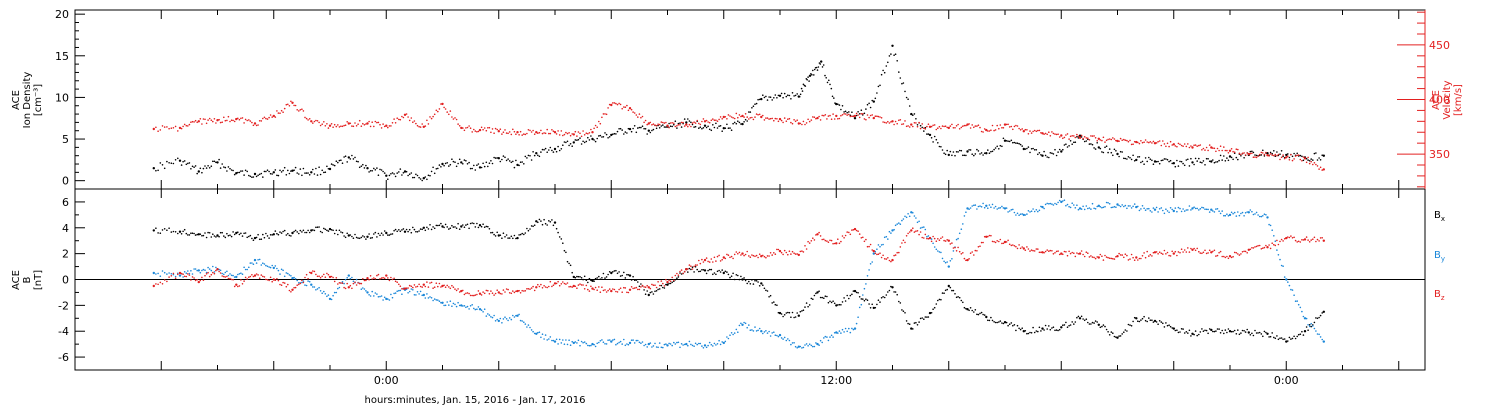 This screenshot has height=410, width=1500. What do you see at coordinates (1061, 202) in the screenshot?
I see `field-by-point` at bounding box center [1061, 202].